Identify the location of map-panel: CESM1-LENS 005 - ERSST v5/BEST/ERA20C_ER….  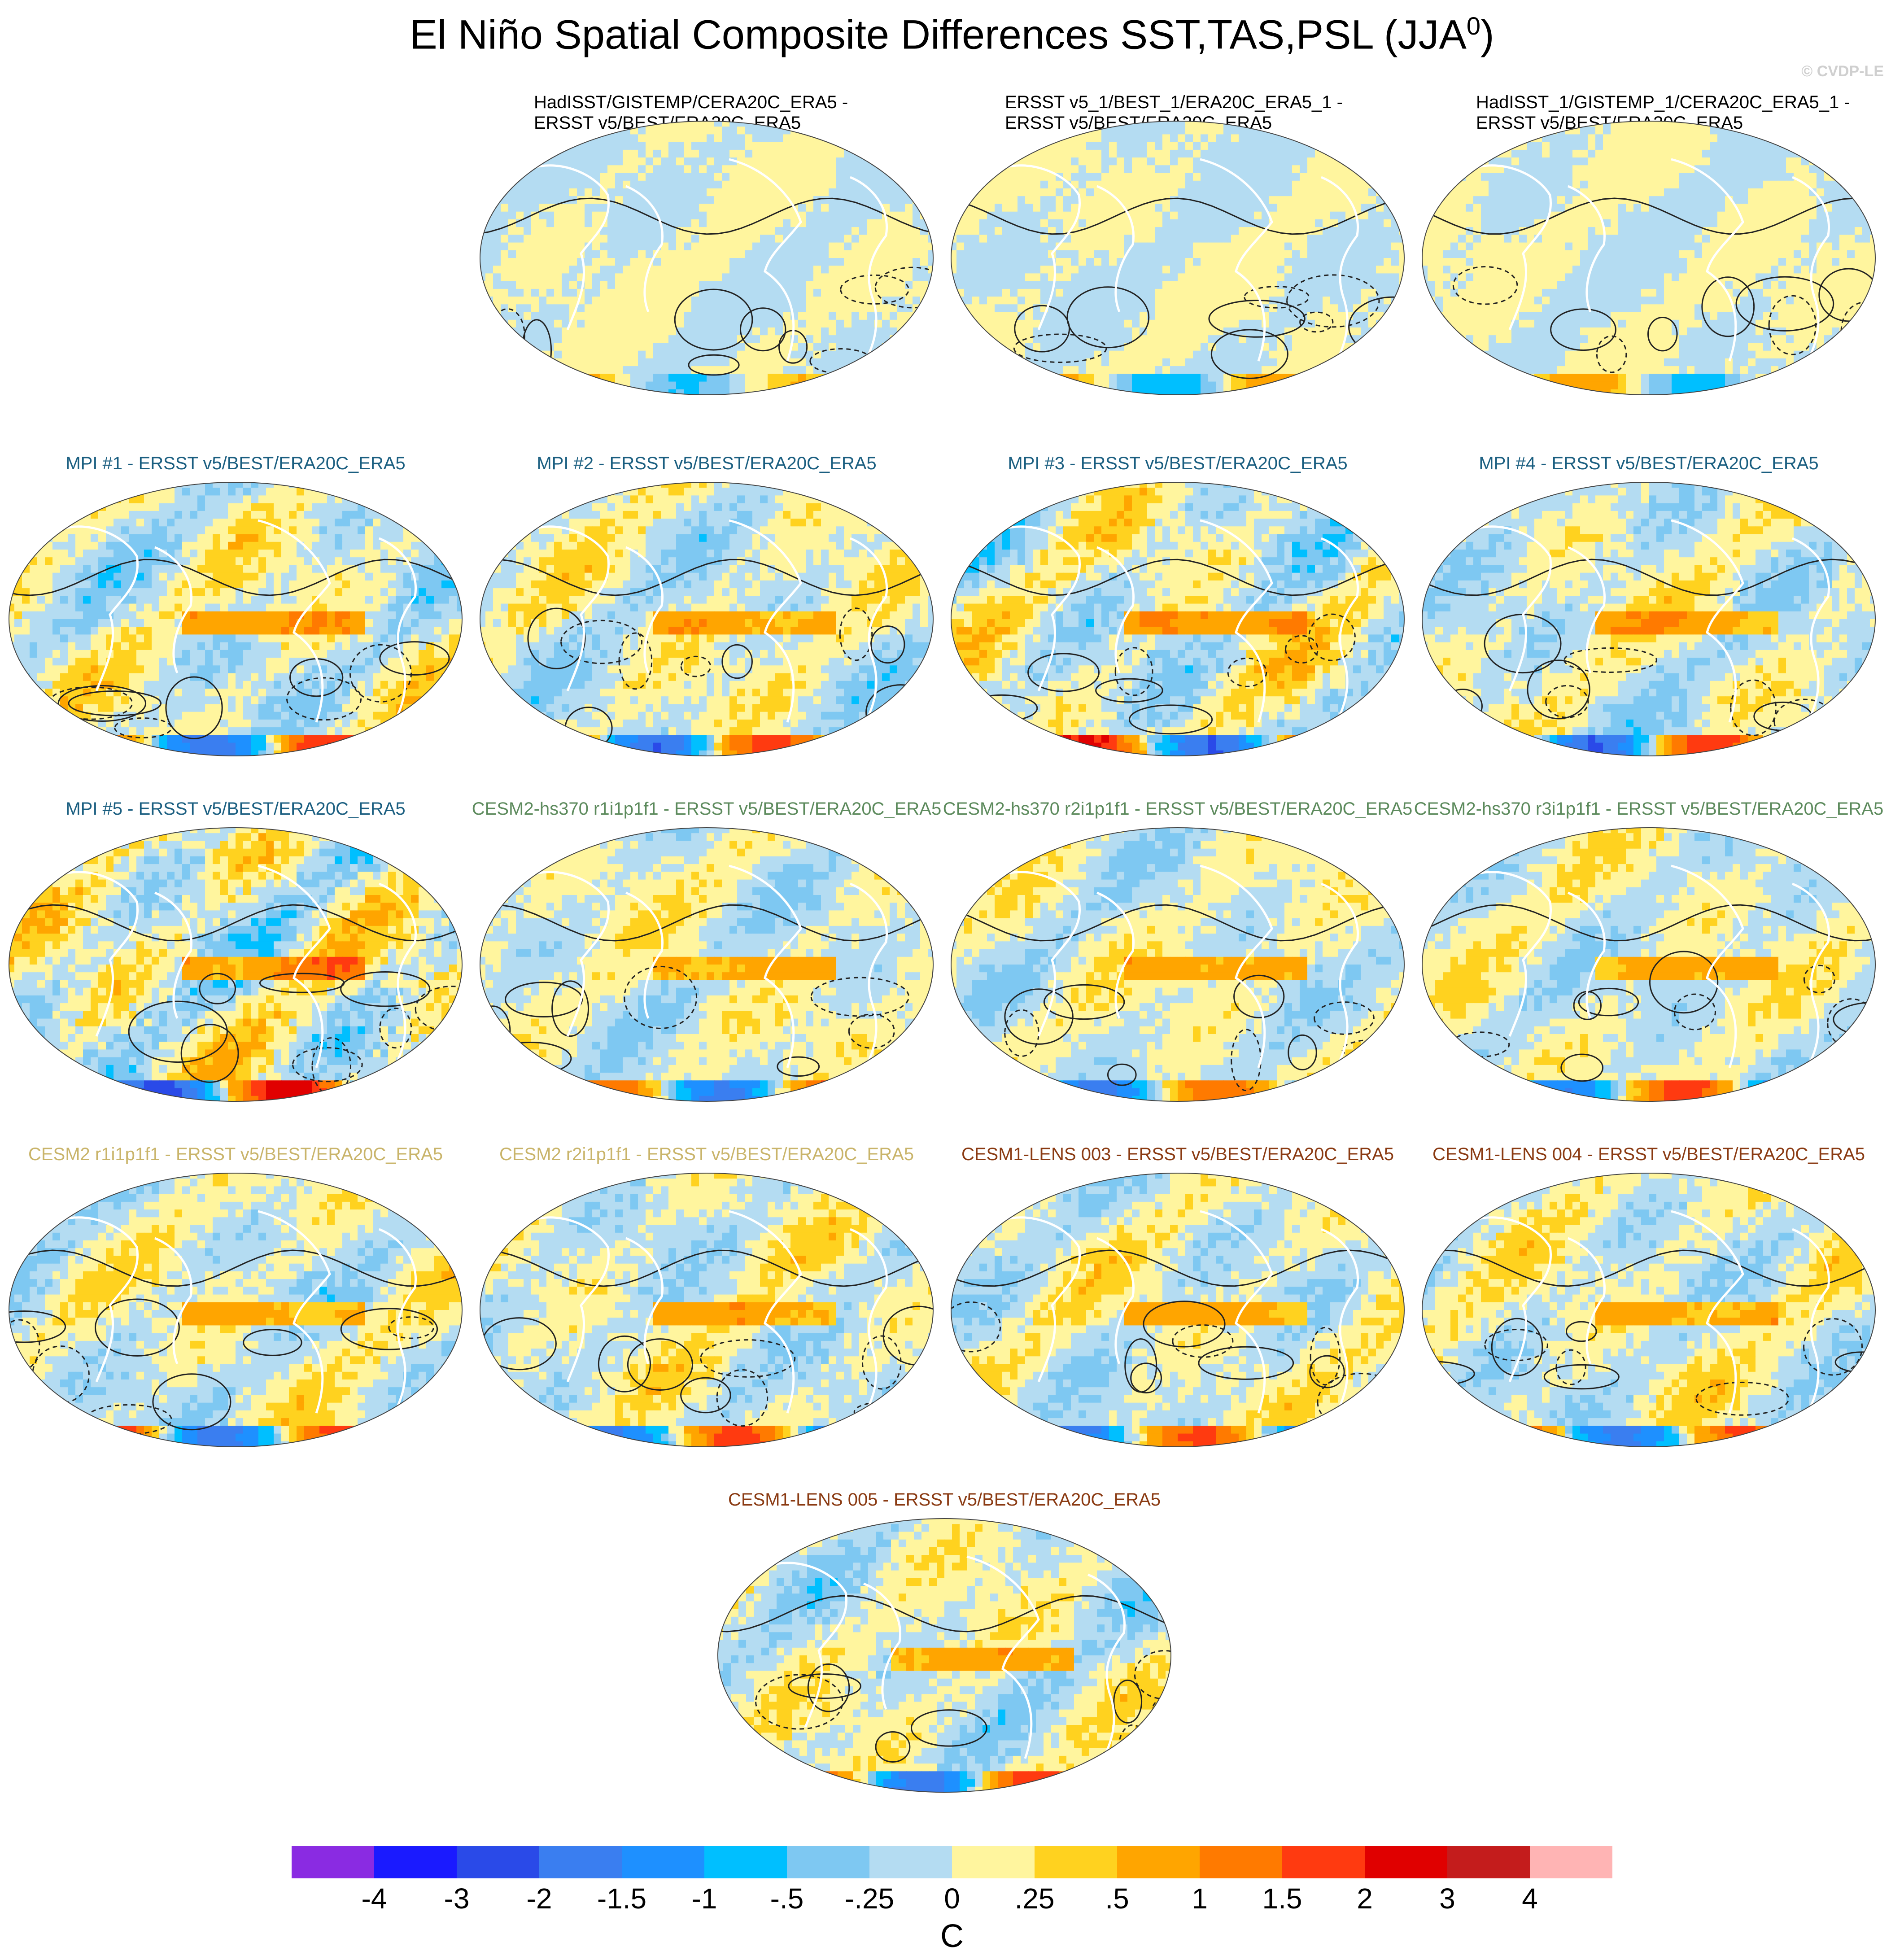
(944, 1664).